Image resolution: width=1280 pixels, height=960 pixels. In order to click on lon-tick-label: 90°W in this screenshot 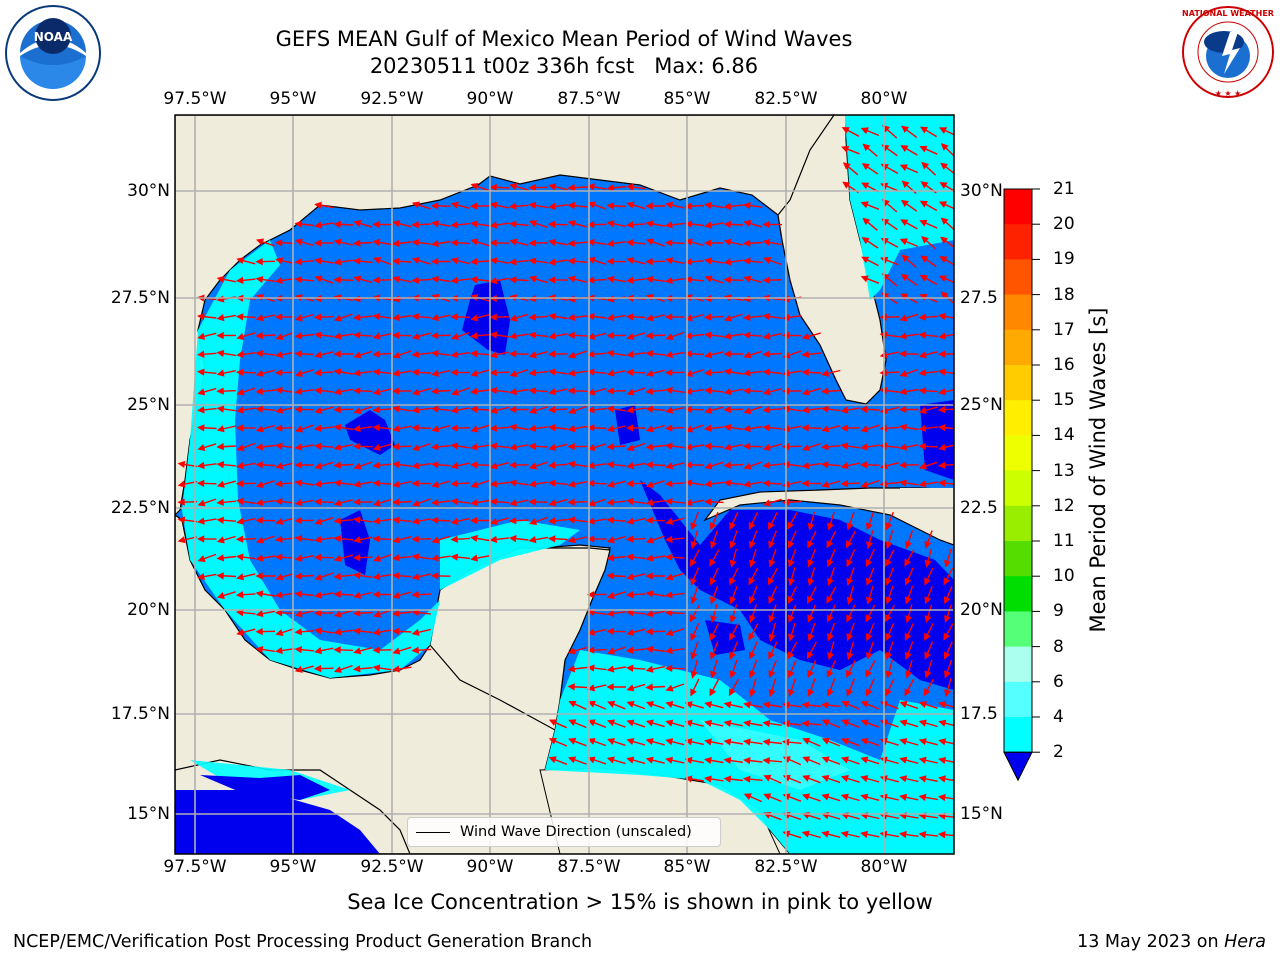, I will do `click(490, 99)`.